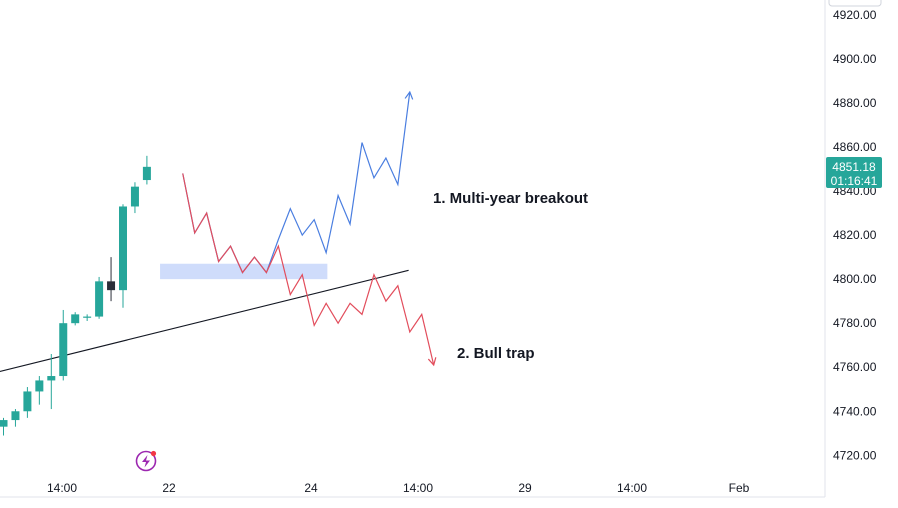  Describe the element at coordinates (855, 367) in the screenshot. I see `y-tick-label: 4760.00` at that location.